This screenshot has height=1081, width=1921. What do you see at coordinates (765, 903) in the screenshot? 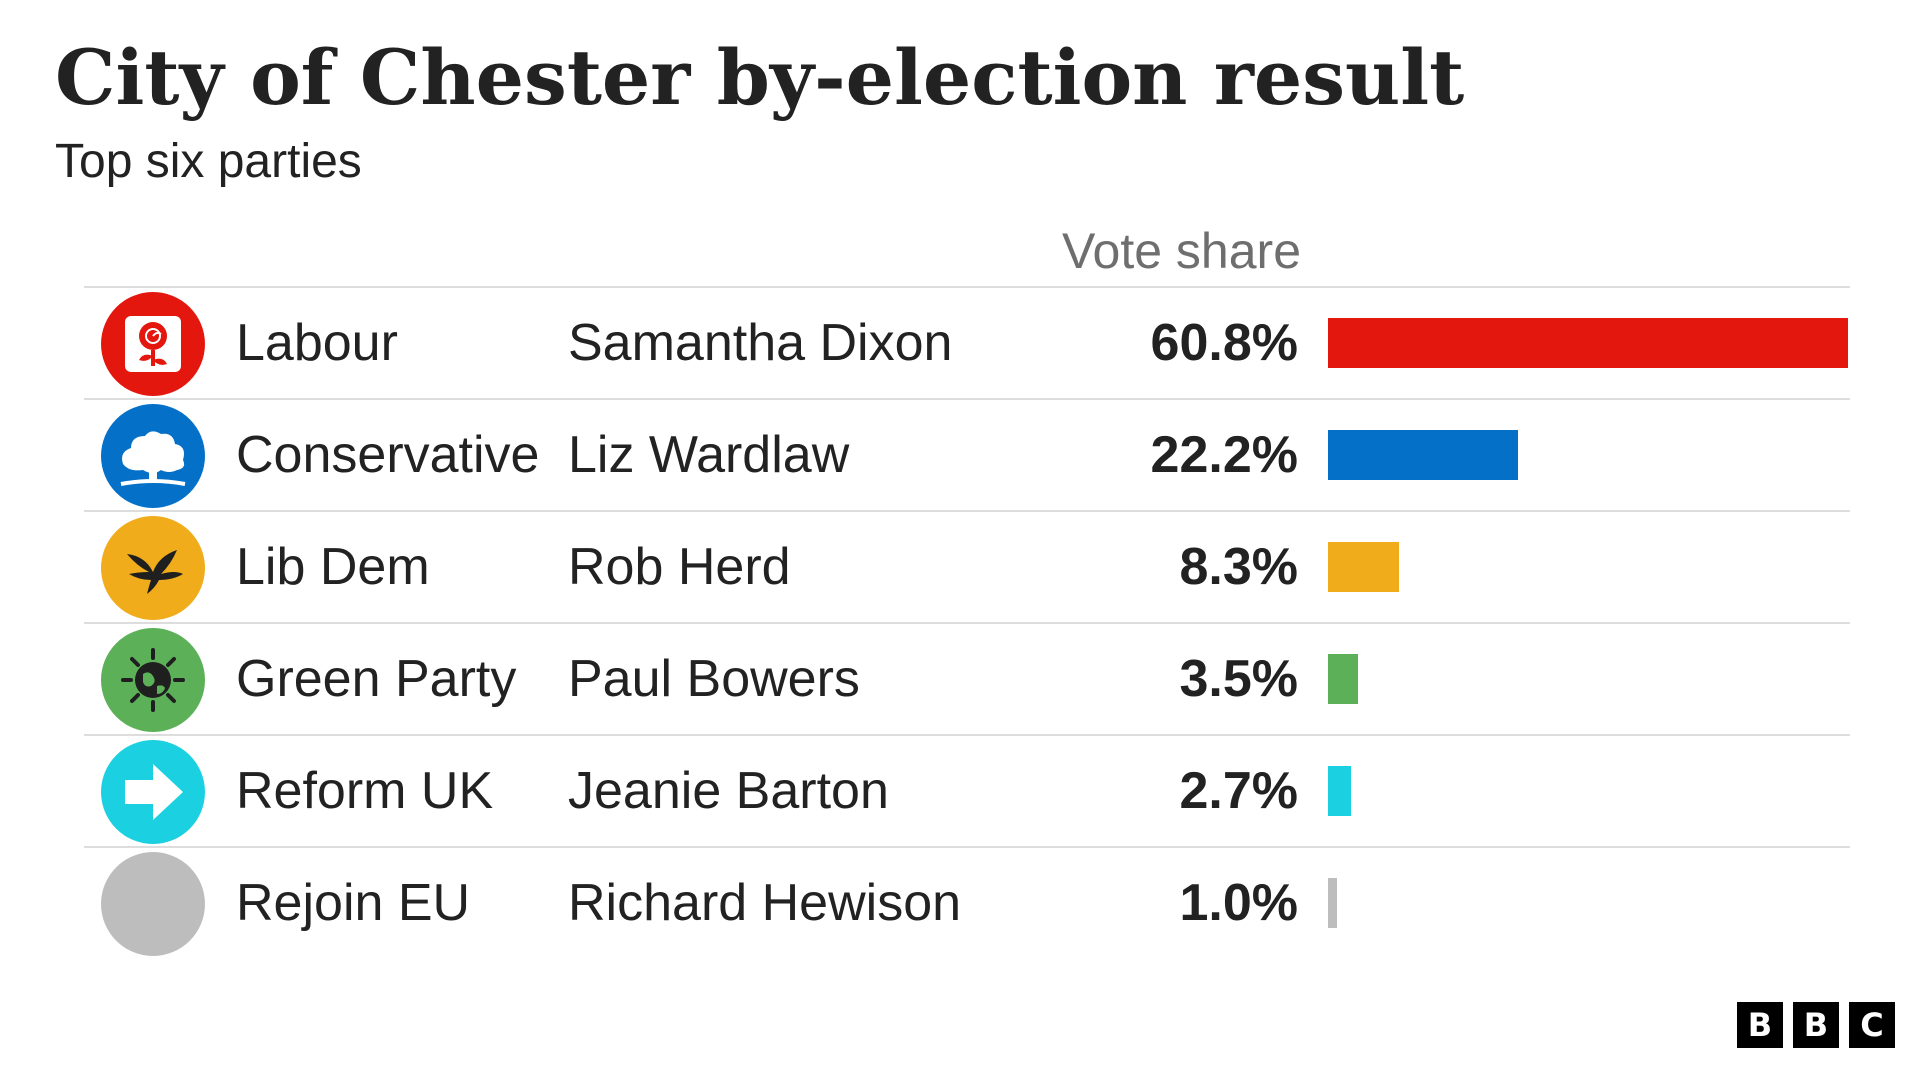
I see `candidate-name: Richard Hewison` at bounding box center [765, 903].